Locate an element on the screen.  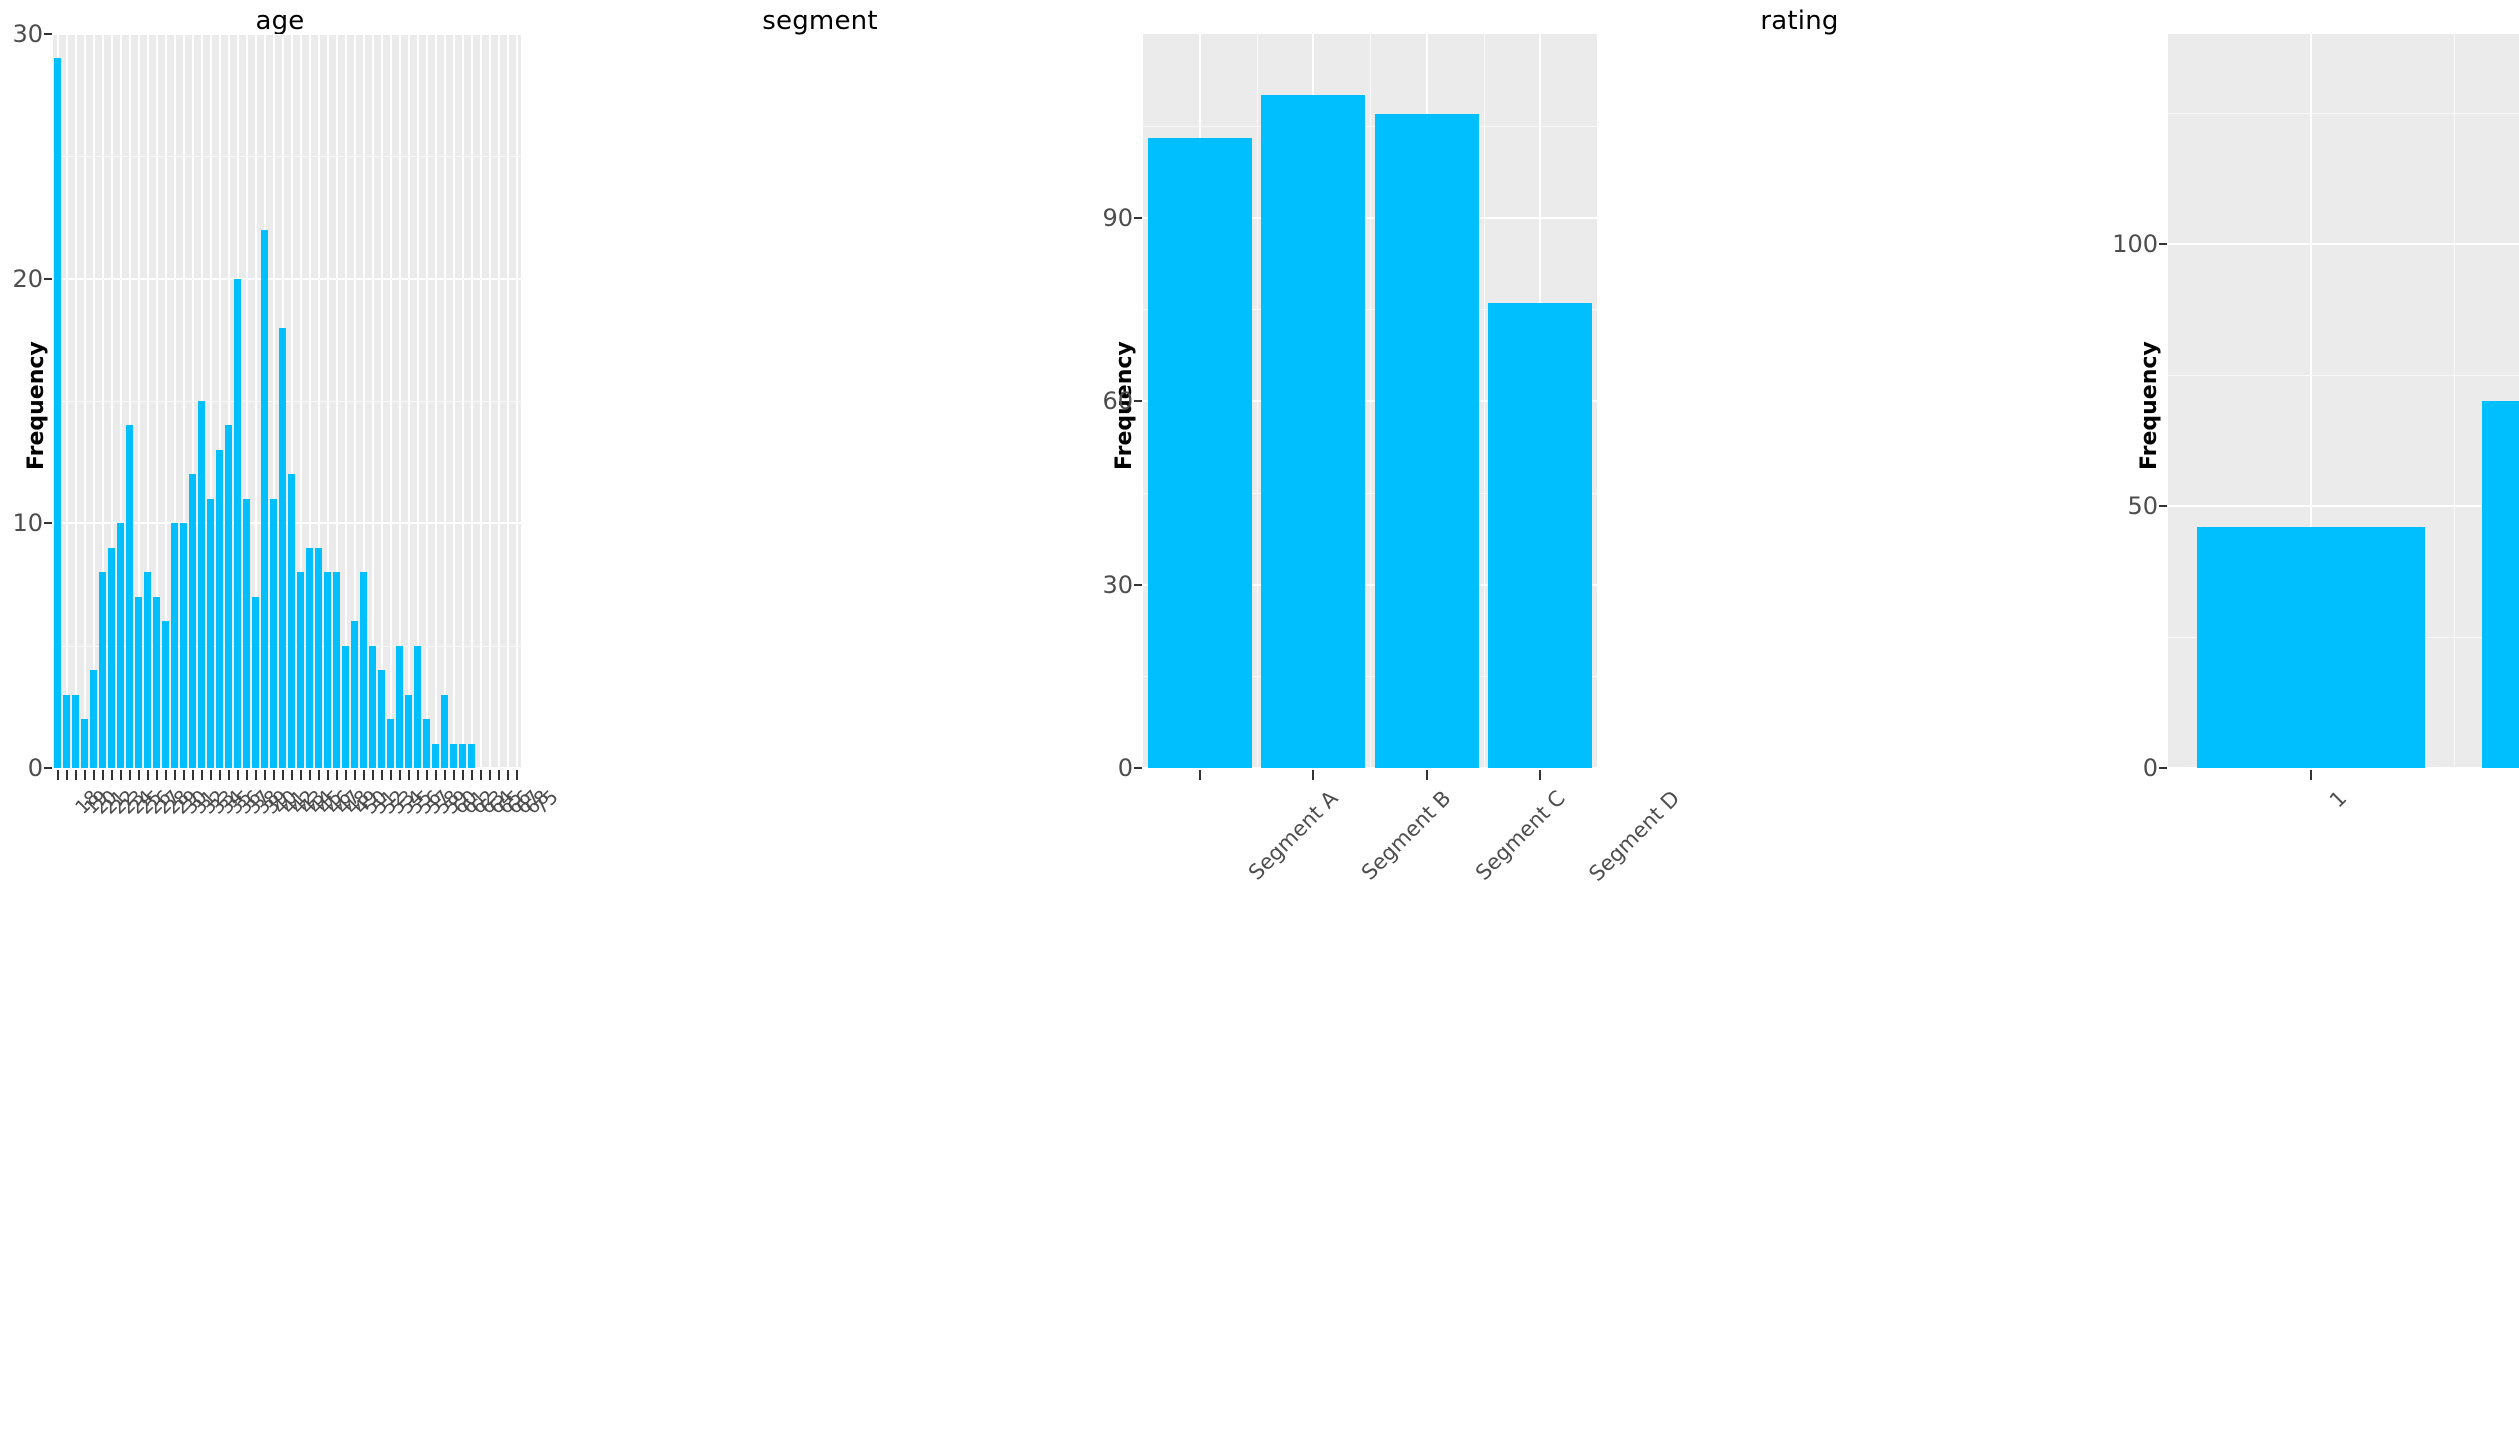
y-axis-tick-label: 50 is located at coordinates (2142, 505).